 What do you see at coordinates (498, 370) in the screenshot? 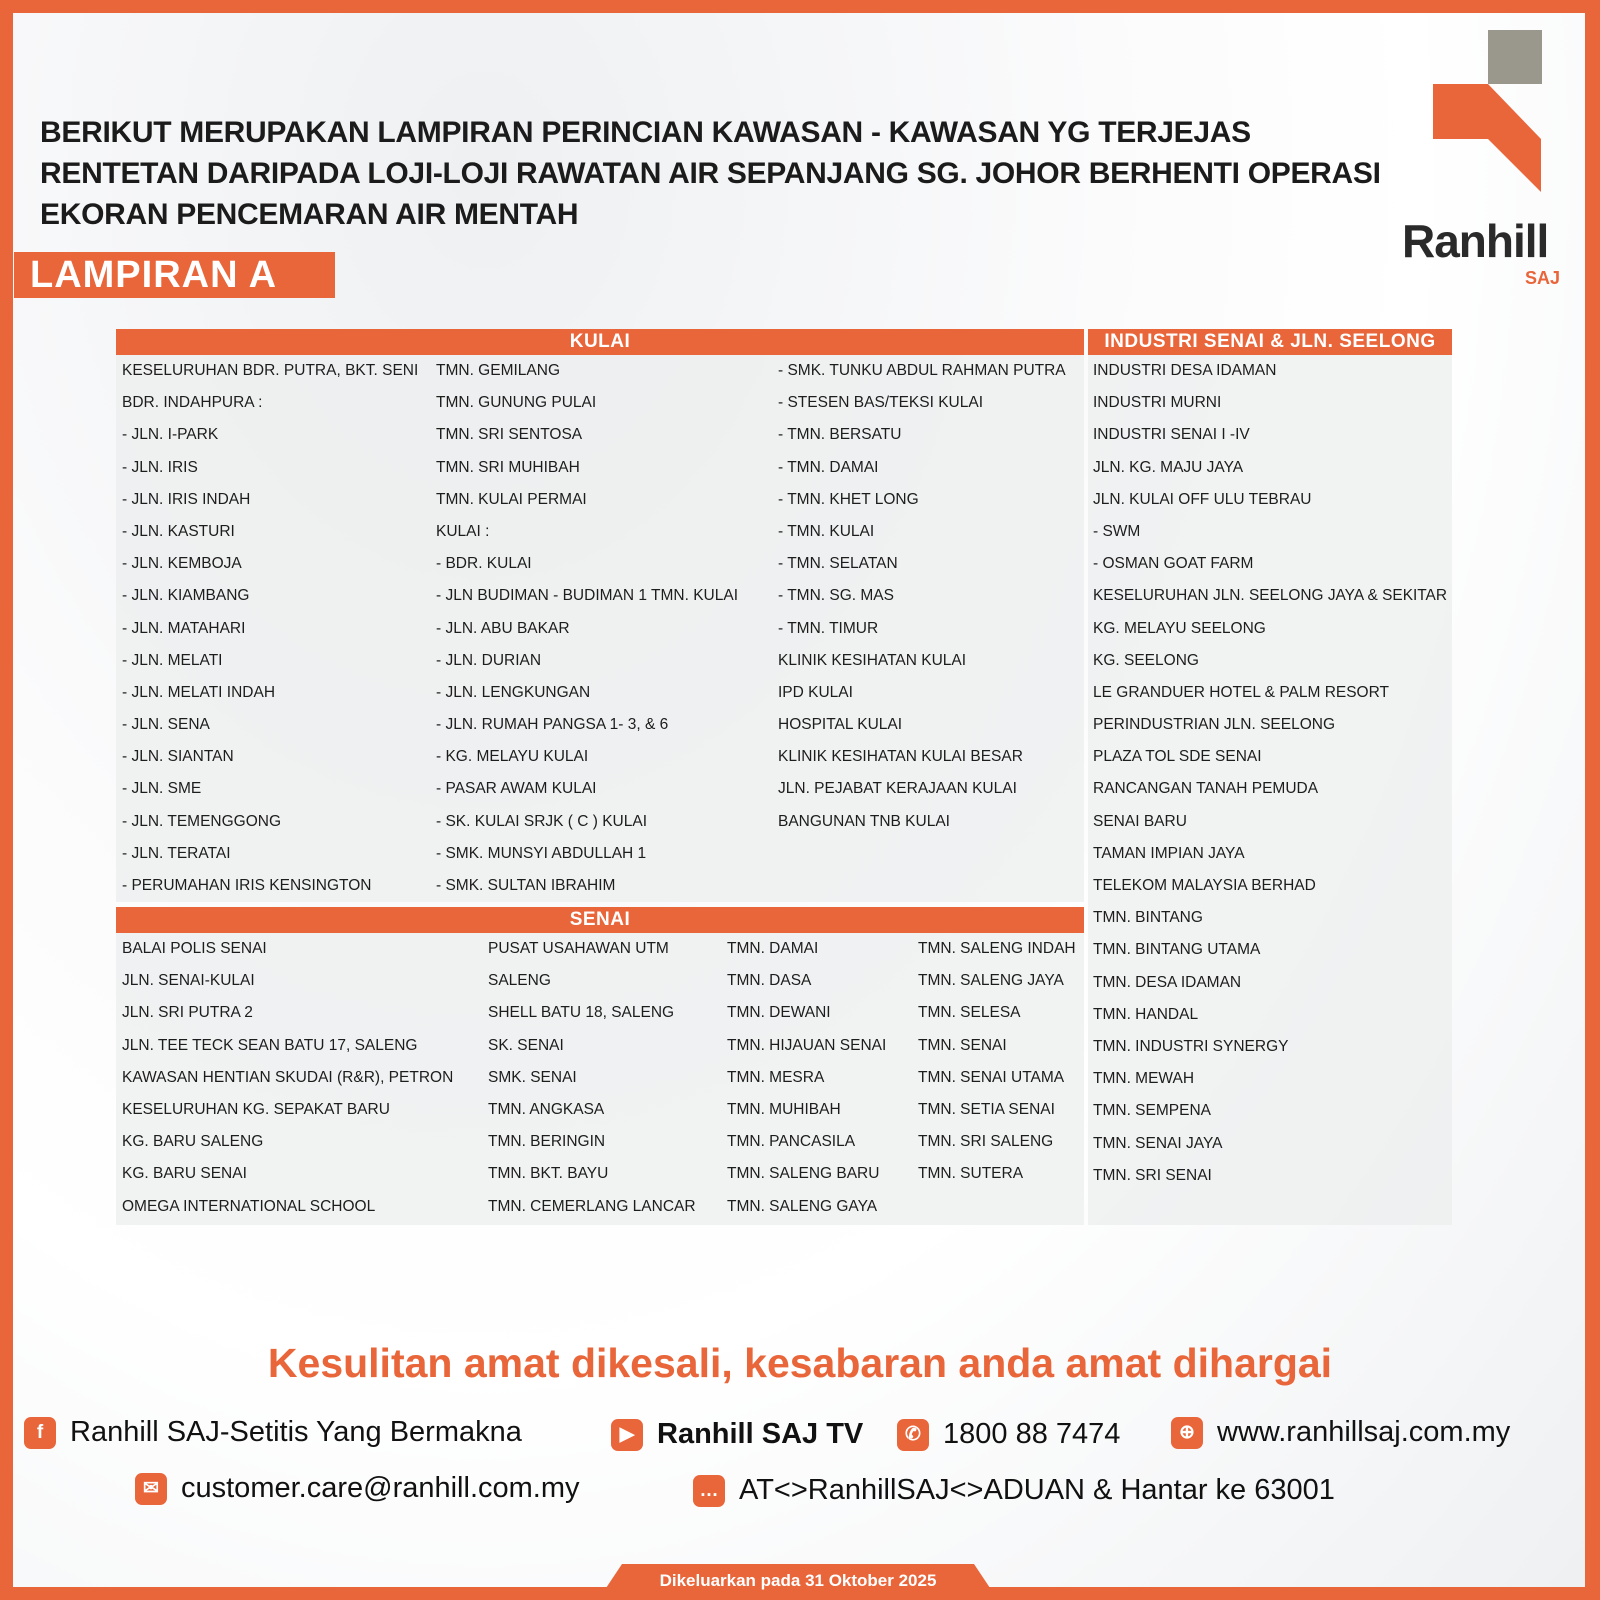
I see `list-item: TMN. GEMILANG` at bounding box center [498, 370].